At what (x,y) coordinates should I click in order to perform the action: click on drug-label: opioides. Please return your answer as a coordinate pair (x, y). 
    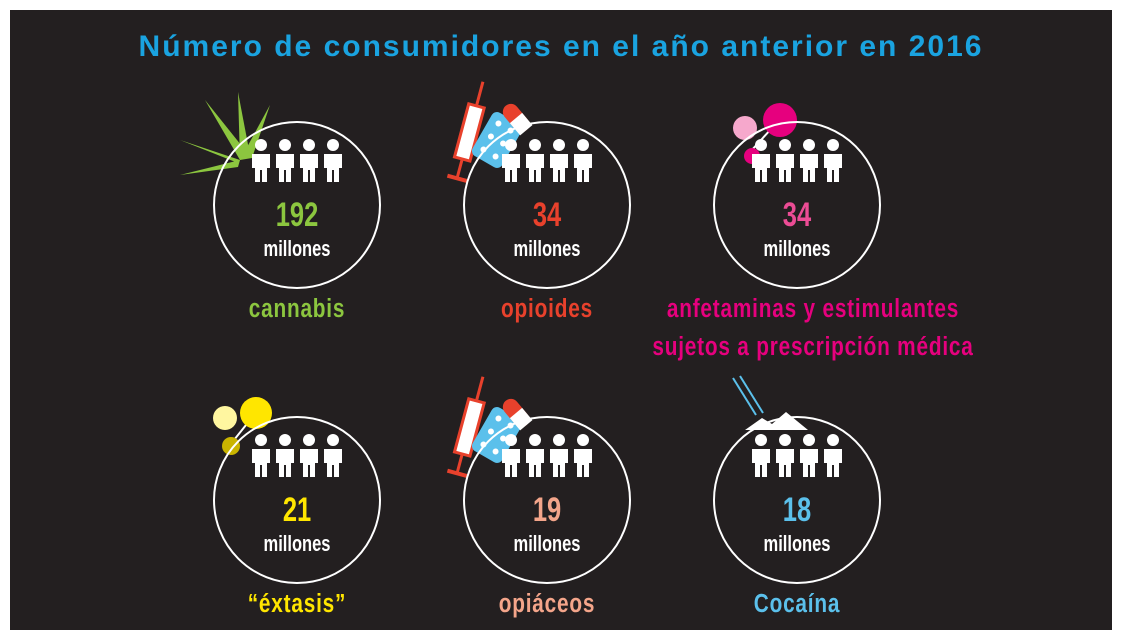
    Looking at the image, I should click on (547, 308).